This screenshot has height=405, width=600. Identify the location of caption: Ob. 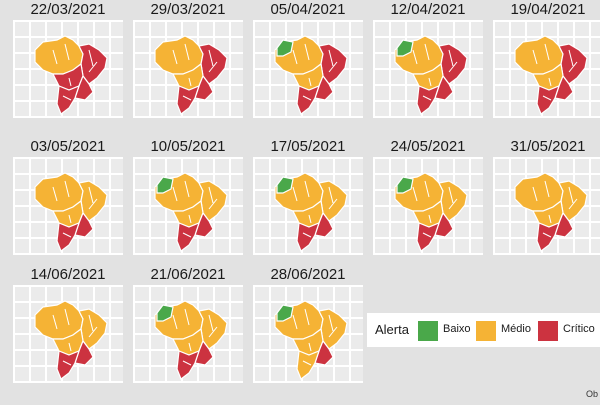
(591, 394).